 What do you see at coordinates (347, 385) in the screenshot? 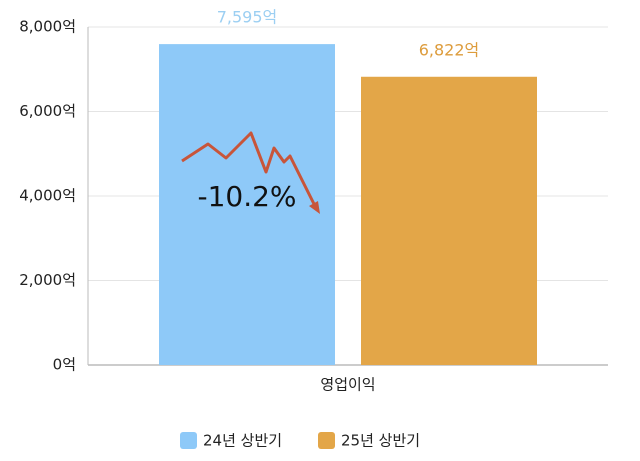
I see `x-tick-label: 영업이익` at bounding box center [347, 385].